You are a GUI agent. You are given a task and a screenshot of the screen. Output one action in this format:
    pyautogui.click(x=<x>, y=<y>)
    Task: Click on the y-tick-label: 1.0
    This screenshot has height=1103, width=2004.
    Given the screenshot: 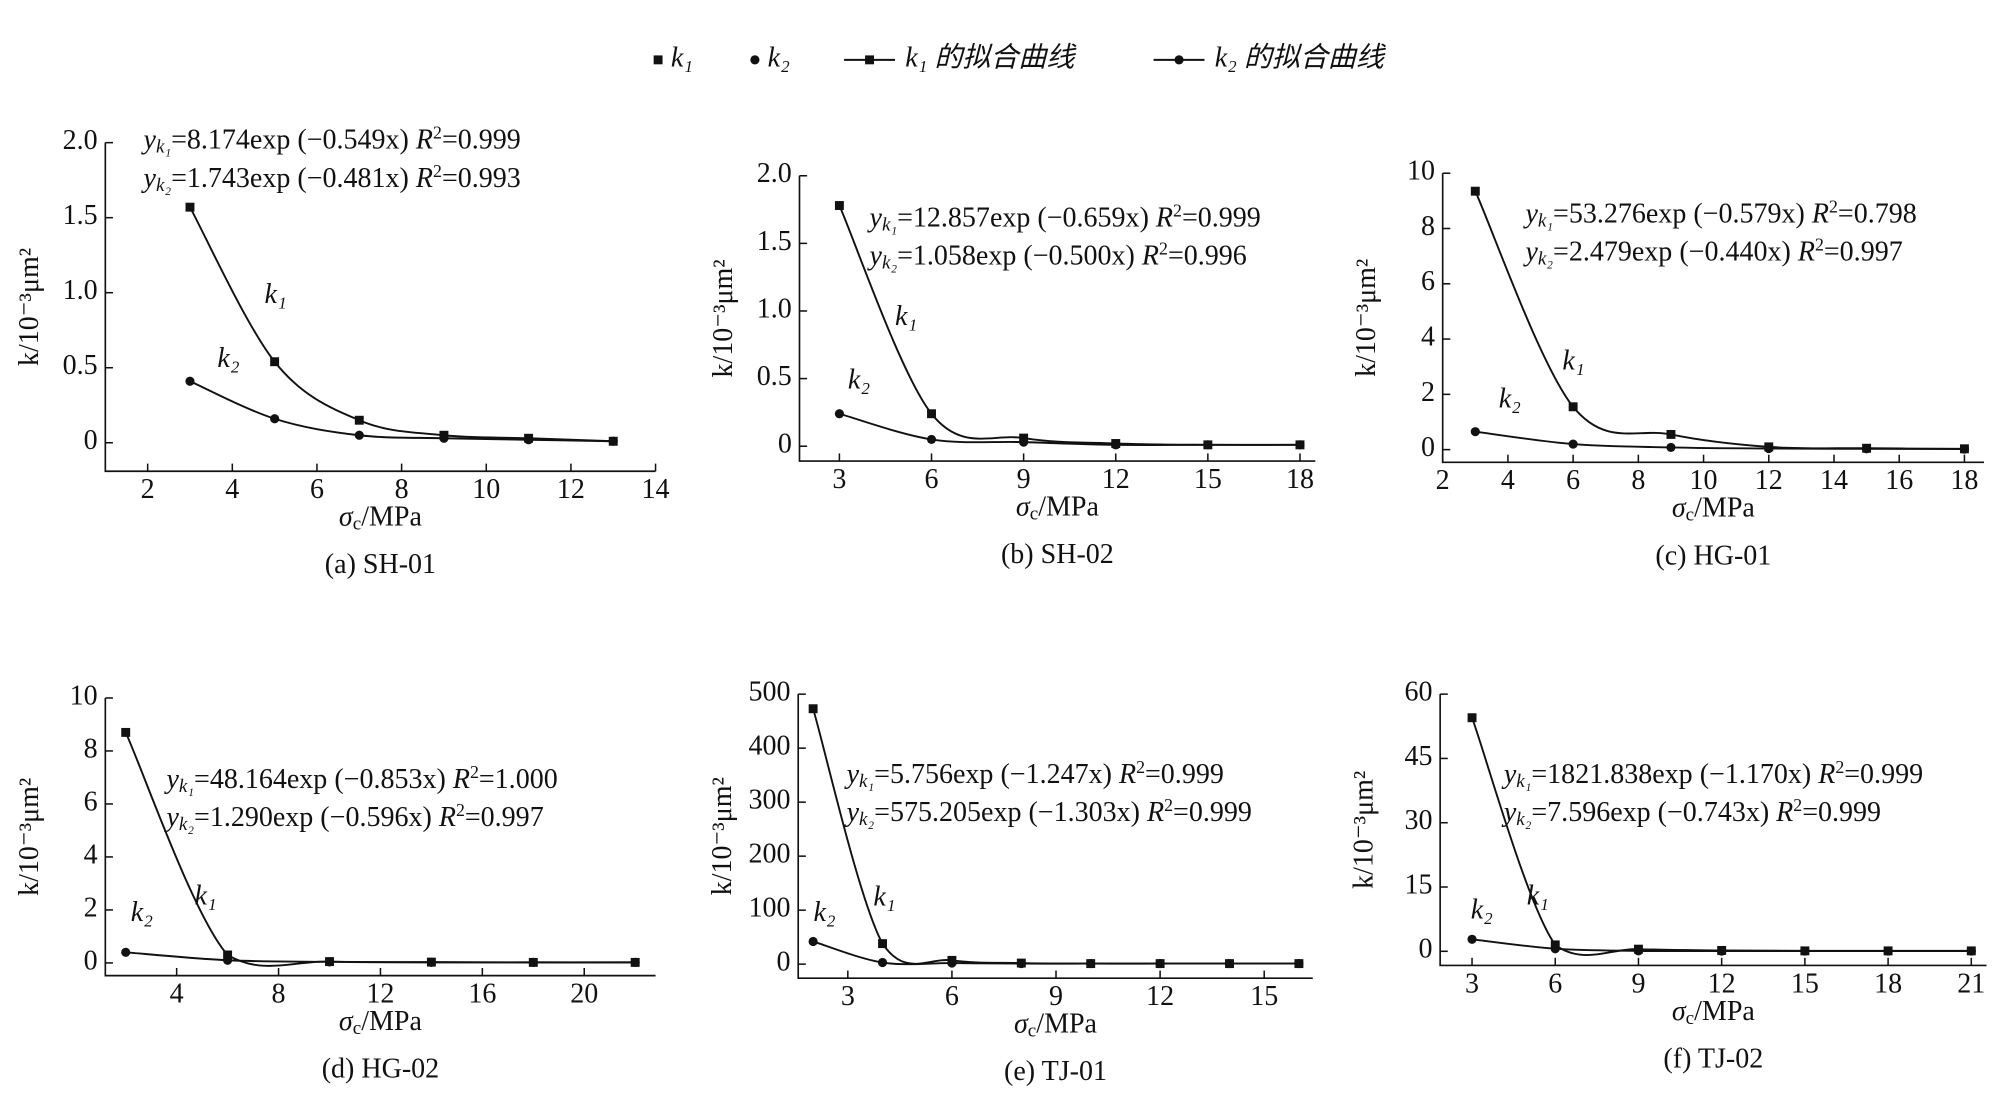 What is the action you would take?
    pyautogui.click(x=80, y=290)
    